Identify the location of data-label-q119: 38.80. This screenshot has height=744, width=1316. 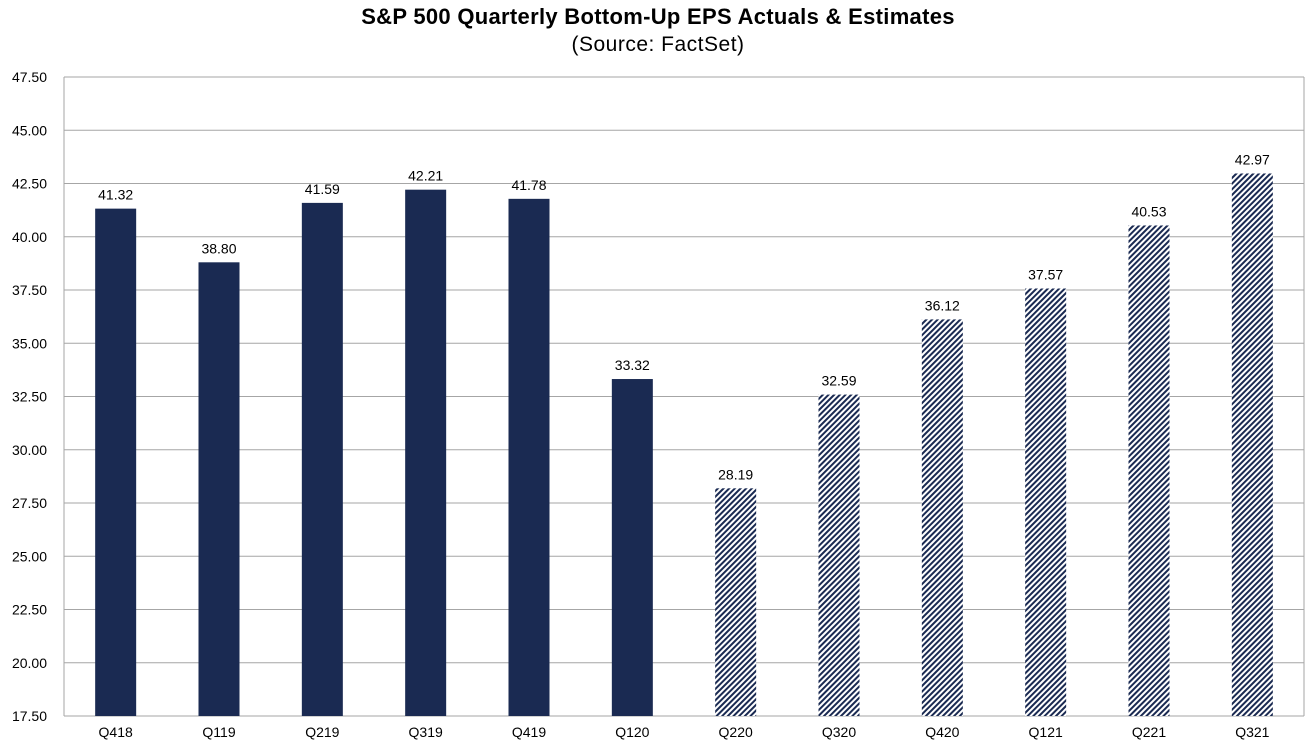
(218, 248).